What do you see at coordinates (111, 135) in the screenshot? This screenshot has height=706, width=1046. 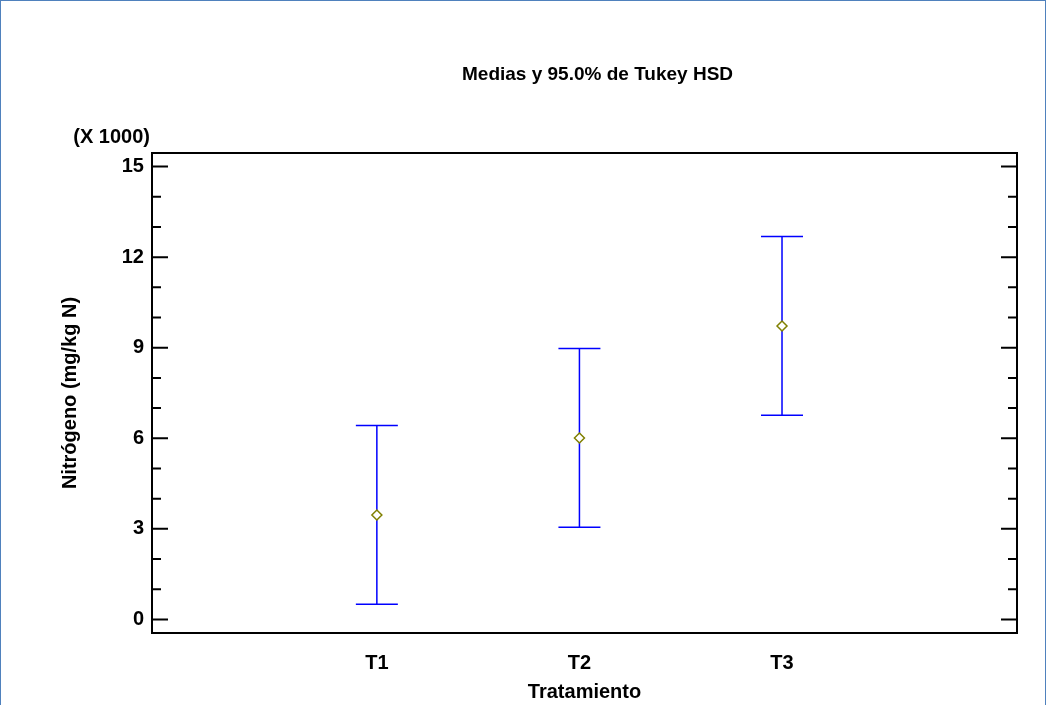 I see `text: (X 1000)` at bounding box center [111, 135].